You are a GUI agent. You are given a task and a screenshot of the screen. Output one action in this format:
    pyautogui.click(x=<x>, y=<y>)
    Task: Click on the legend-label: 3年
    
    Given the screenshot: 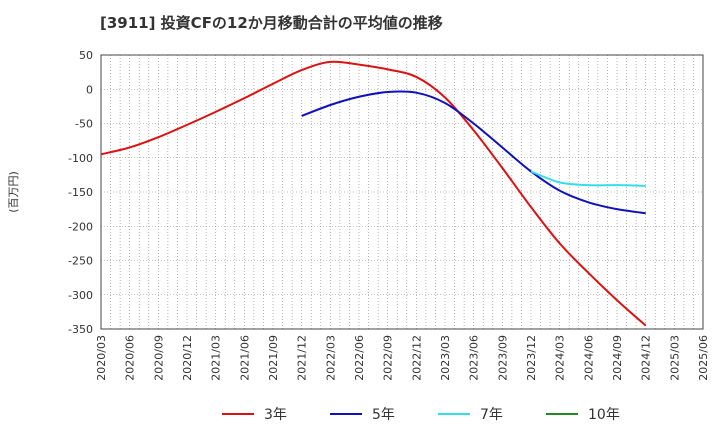 What is the action you would take?
    pyautogui.click(x=275, y=415)
    